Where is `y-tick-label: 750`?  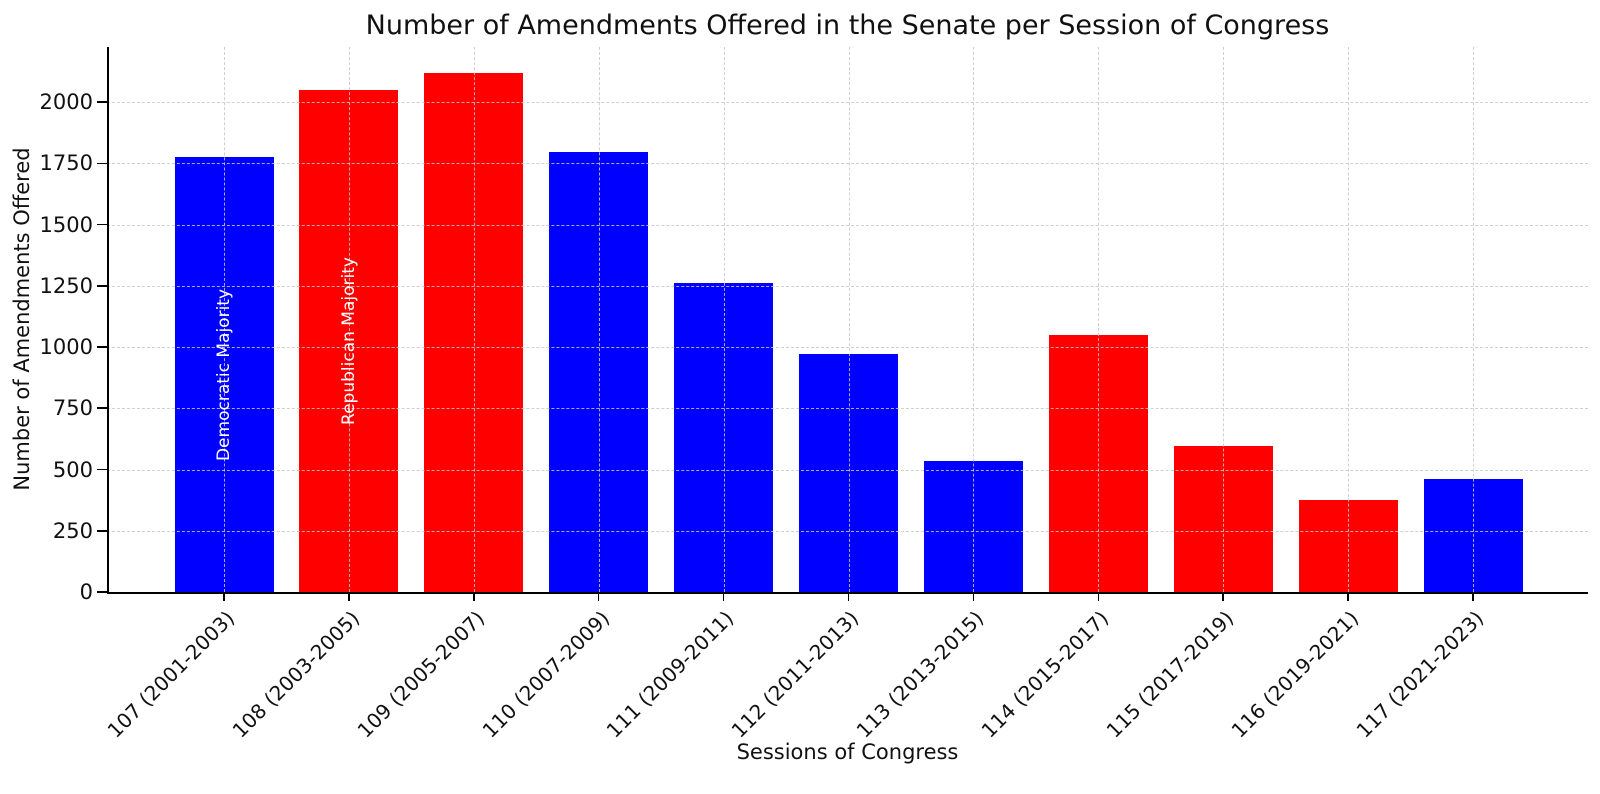 y-tick-label: 750 is located at coordinates (72, 408).